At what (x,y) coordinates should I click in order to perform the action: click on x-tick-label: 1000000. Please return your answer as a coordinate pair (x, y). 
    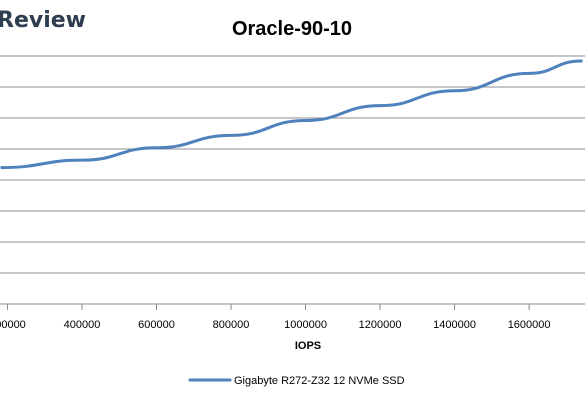
    Looking at the image, I should click on (305, 325).